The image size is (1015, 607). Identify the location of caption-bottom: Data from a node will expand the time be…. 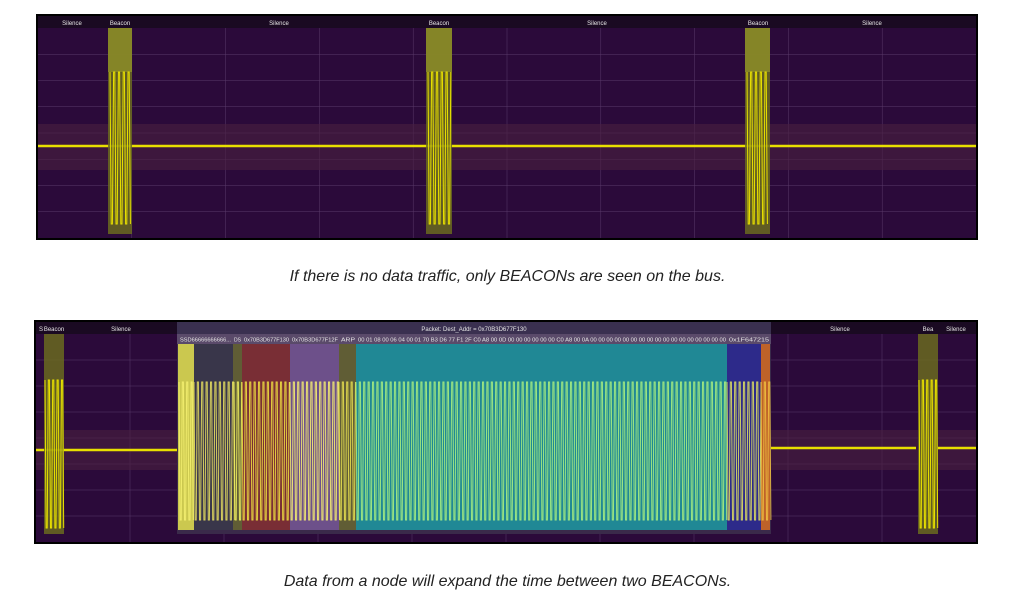
(507, 581).